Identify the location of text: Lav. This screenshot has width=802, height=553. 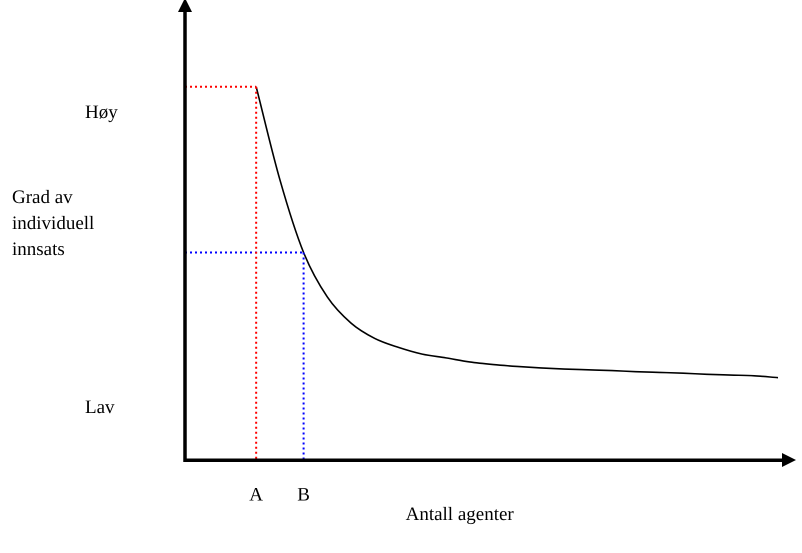
(100, 408).